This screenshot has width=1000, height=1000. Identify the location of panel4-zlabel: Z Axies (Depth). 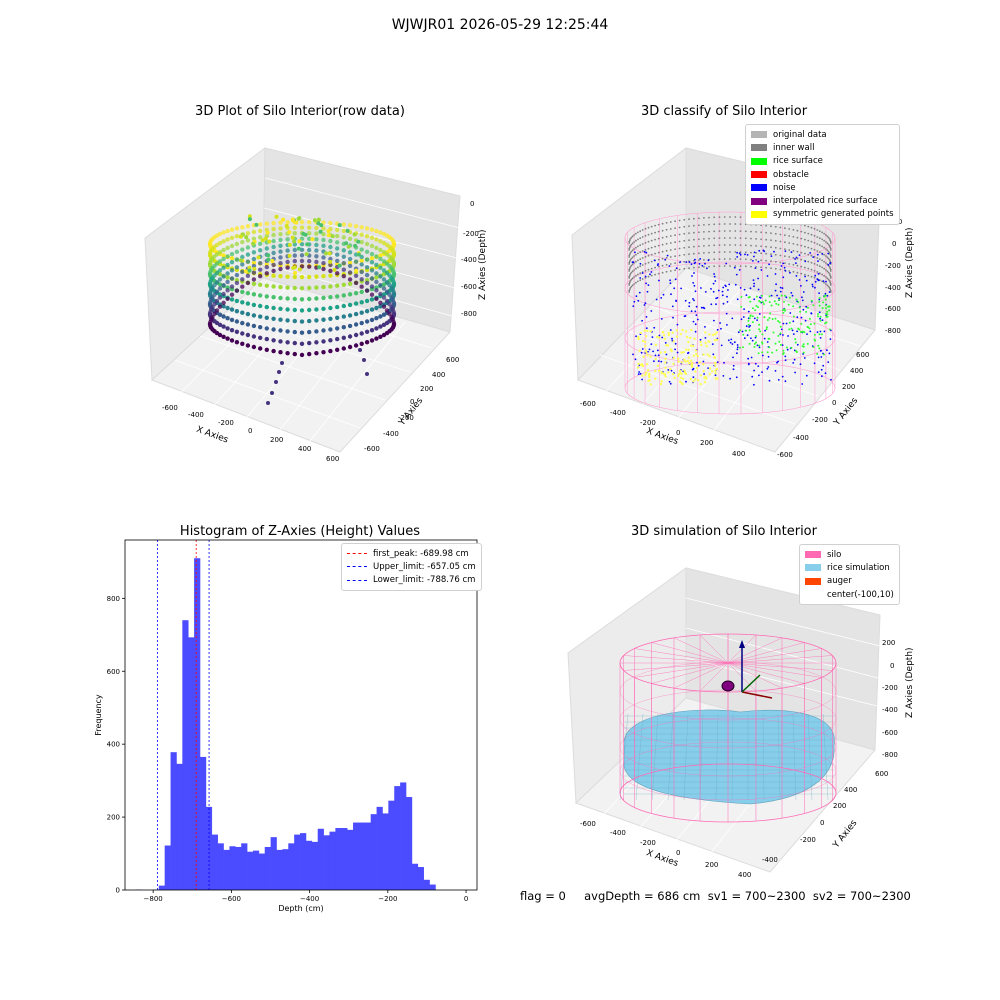
(910, 682).